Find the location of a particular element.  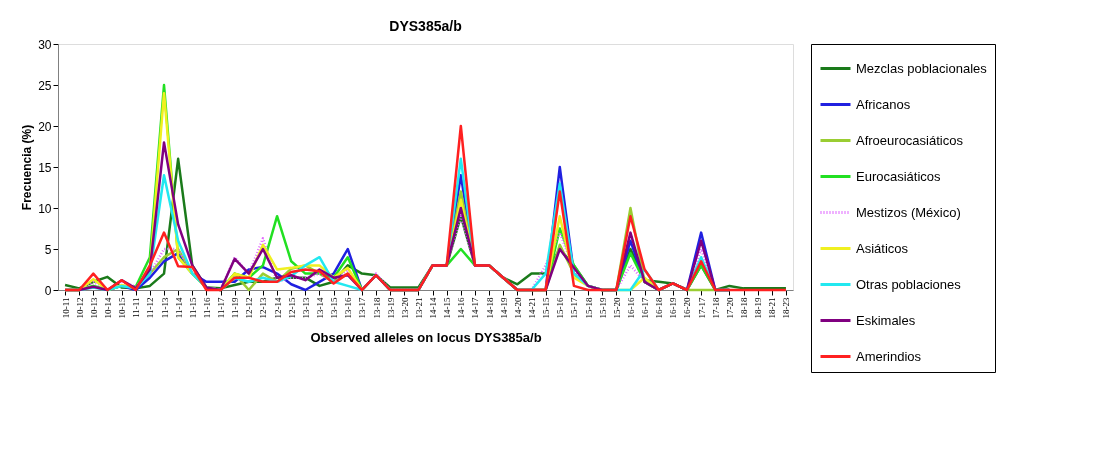

x-tick-label: 18-21 is located at coordinates (772, 308).